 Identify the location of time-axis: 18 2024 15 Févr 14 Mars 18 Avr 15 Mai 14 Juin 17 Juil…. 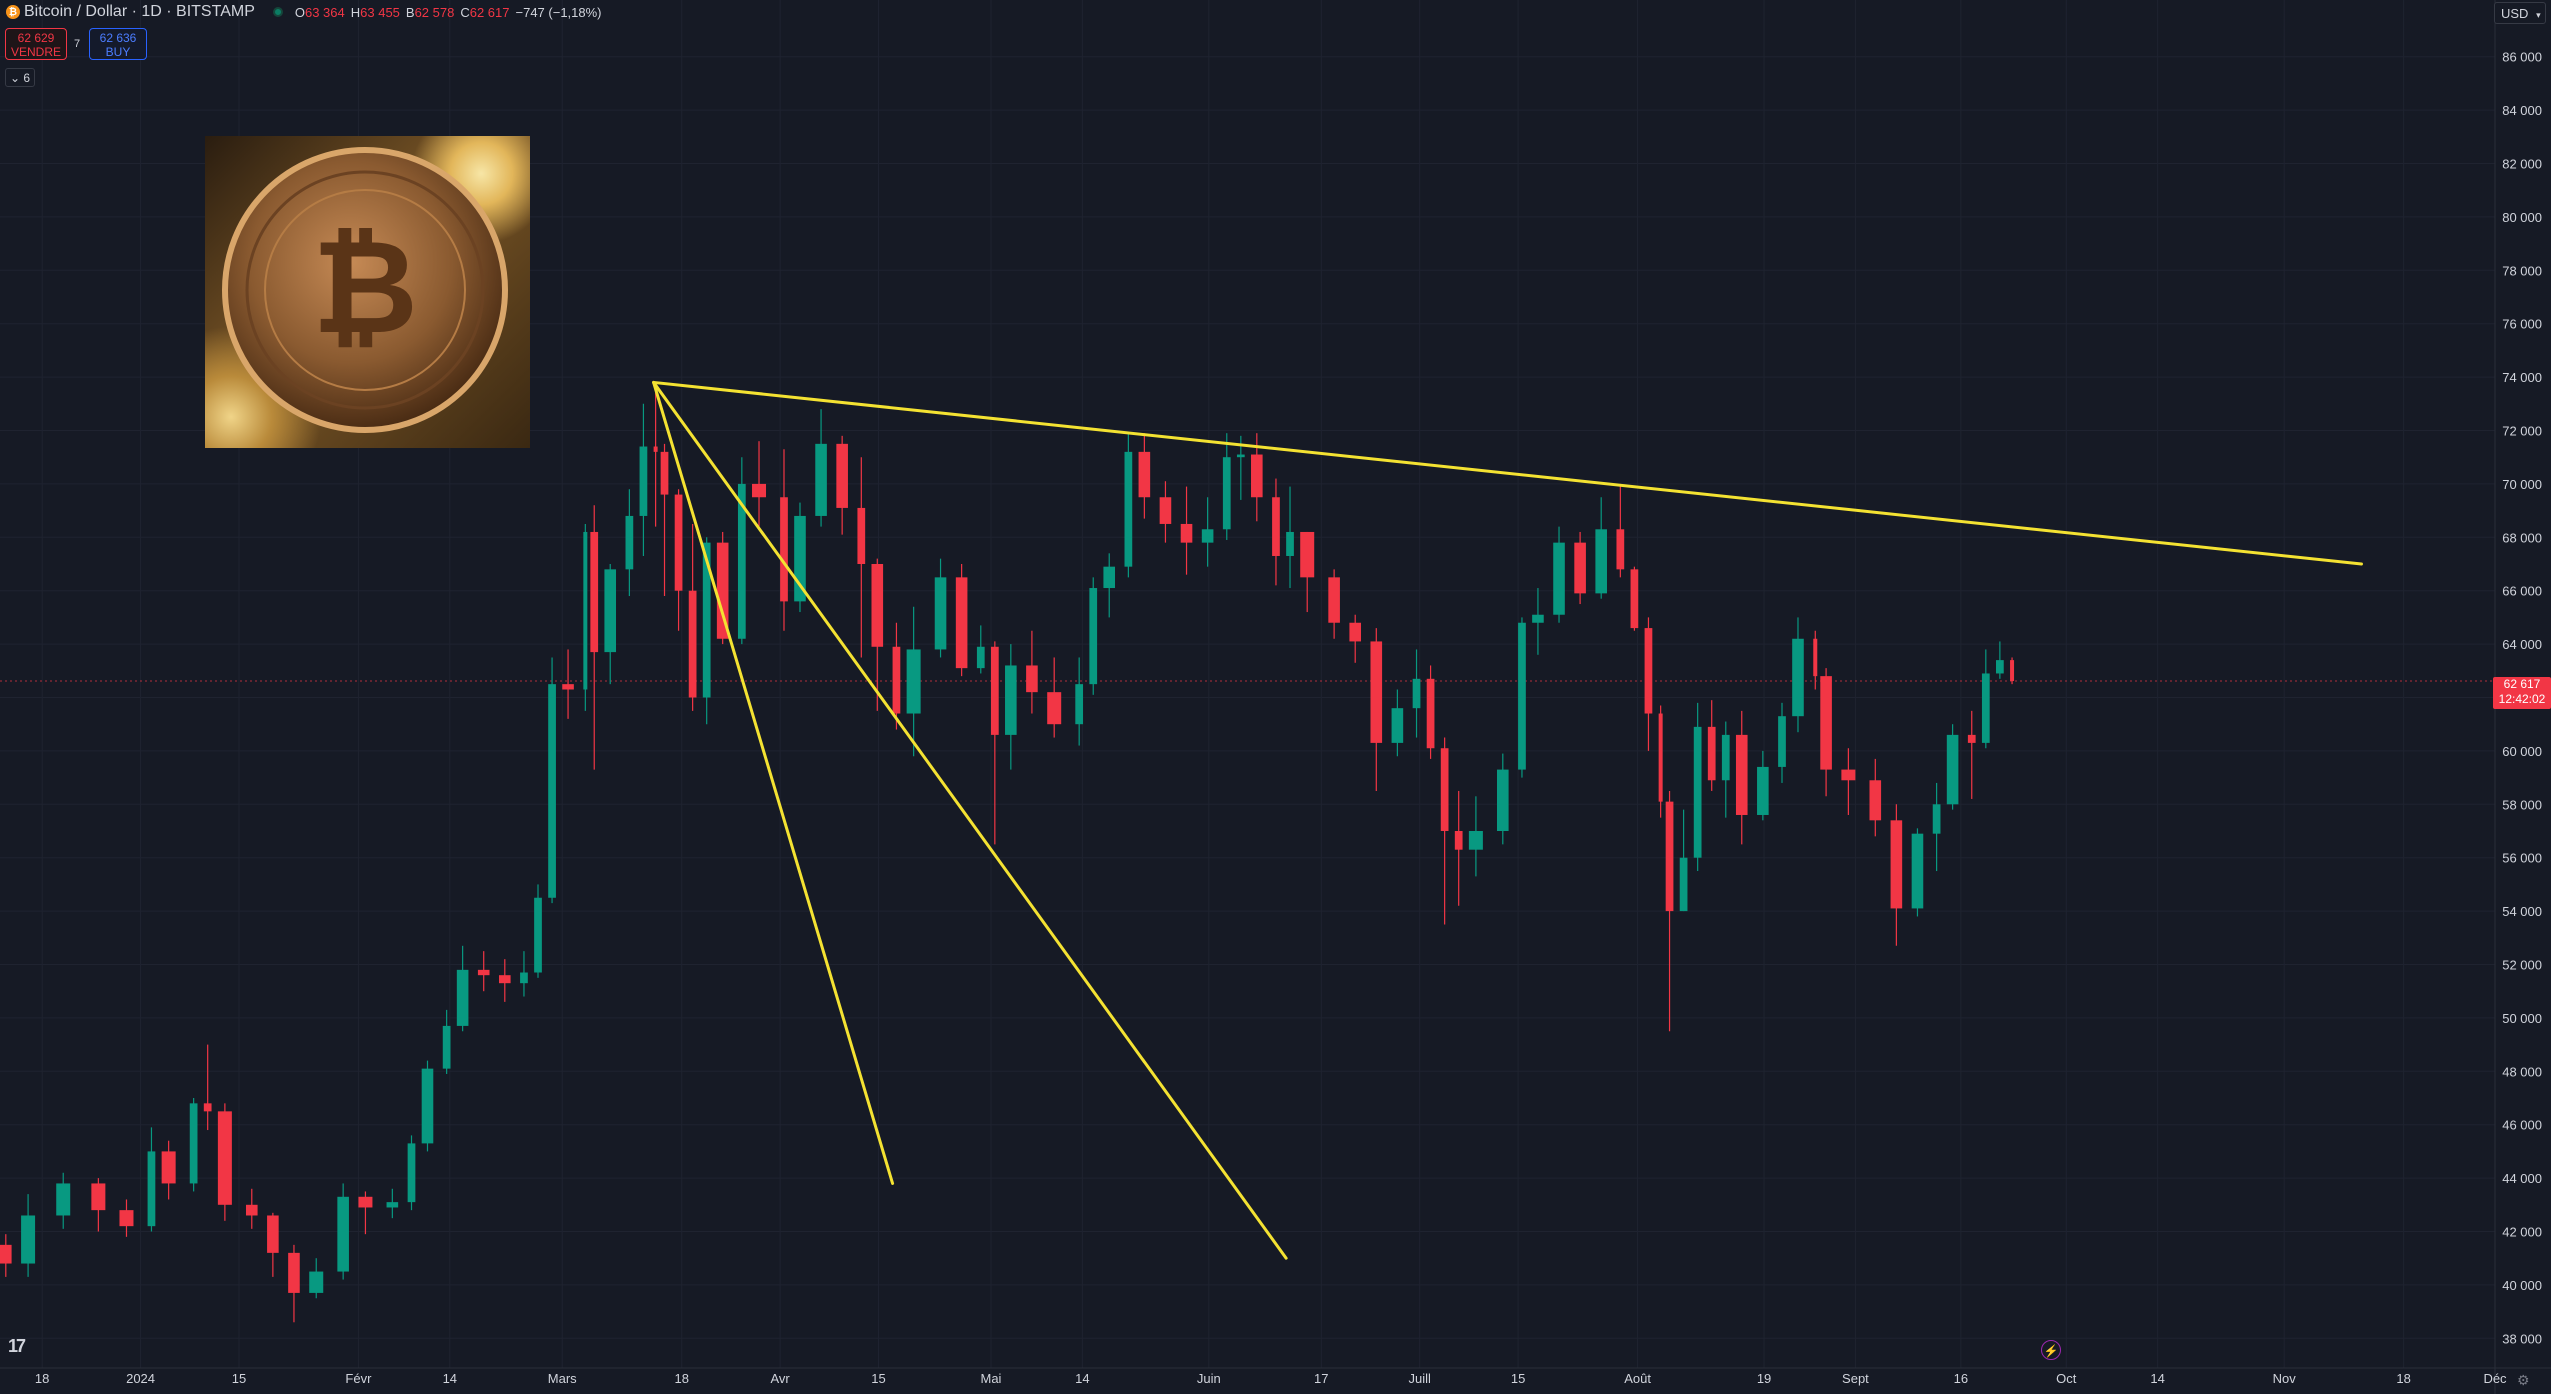
(1275, 1376).